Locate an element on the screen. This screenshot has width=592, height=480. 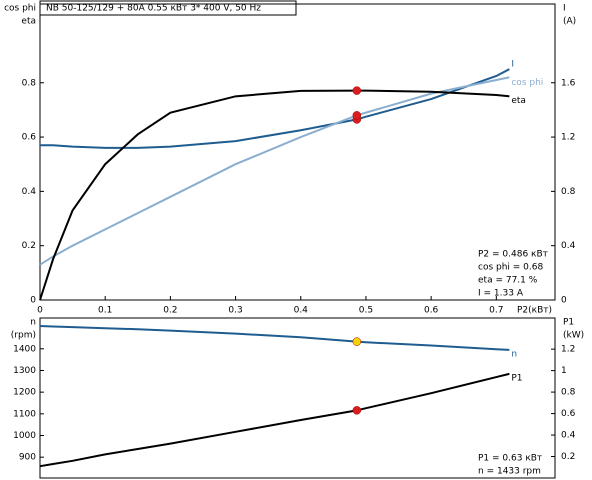
series-label: P1 is located at coordinates (516, 378).